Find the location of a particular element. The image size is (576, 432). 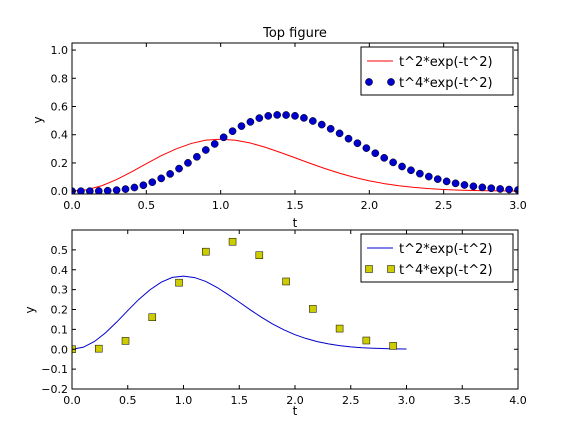

top-legend-swatch-series-2-marker-b is located at coordinates (391, 82).